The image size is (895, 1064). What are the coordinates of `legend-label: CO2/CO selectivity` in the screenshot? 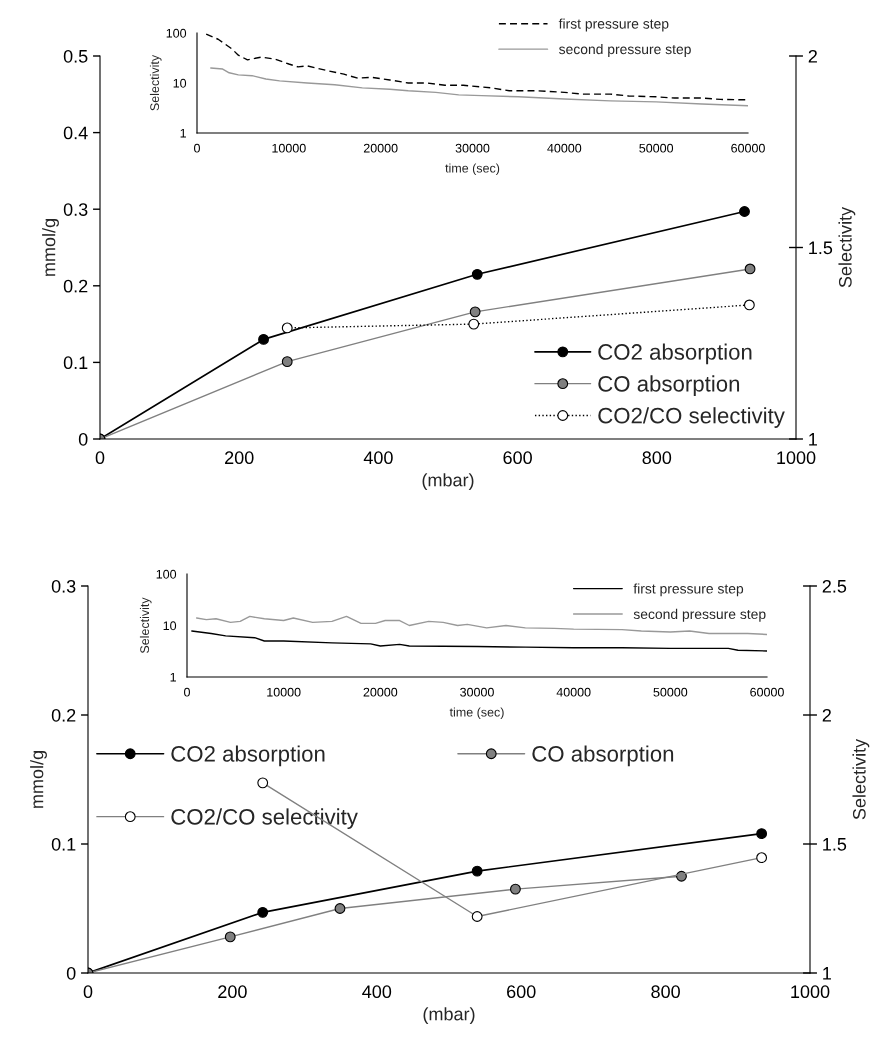 It's located at (691, 417).